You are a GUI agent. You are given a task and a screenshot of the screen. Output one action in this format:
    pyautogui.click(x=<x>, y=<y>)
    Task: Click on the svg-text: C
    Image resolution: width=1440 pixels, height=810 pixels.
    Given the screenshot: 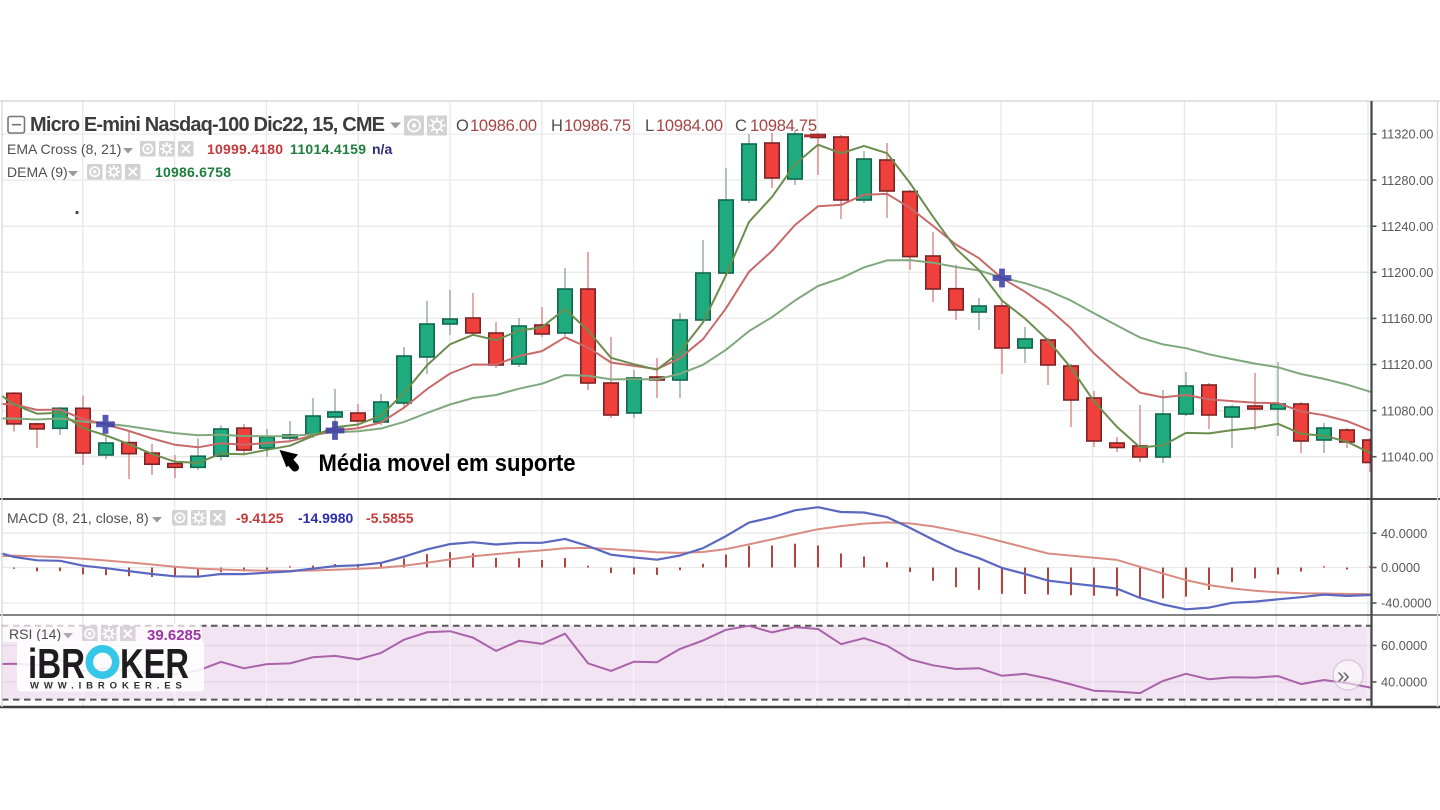 What is the action you would take?
    pyautogui.click(x=741, y=126)
    